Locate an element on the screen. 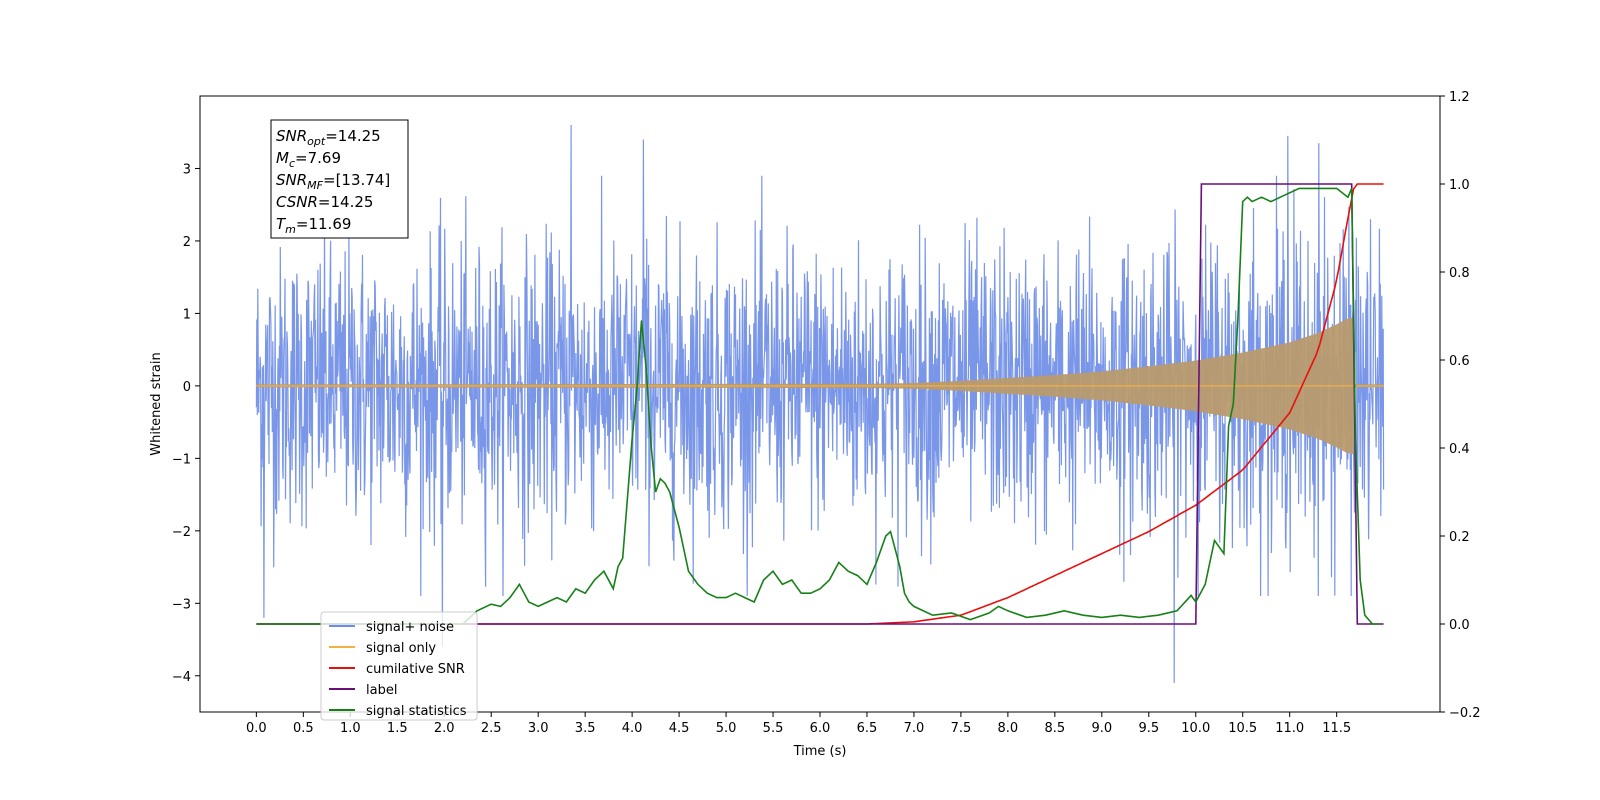 This screenshot has height=800, width=1600. x-tick-label: 1.0 is located at coordinates (350, 728).